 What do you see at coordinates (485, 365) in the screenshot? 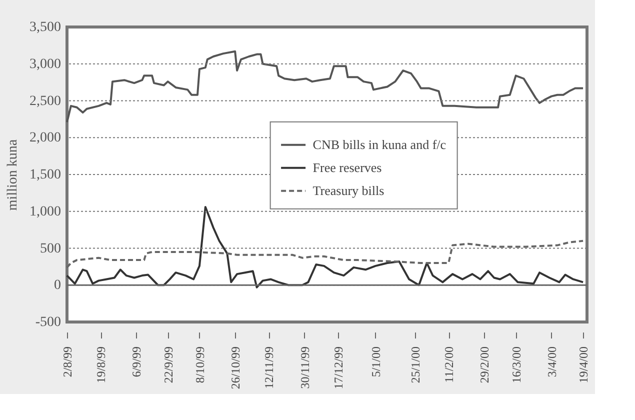
I see `x-tick-label: 29/2/00` at bounding box center [485, 365].